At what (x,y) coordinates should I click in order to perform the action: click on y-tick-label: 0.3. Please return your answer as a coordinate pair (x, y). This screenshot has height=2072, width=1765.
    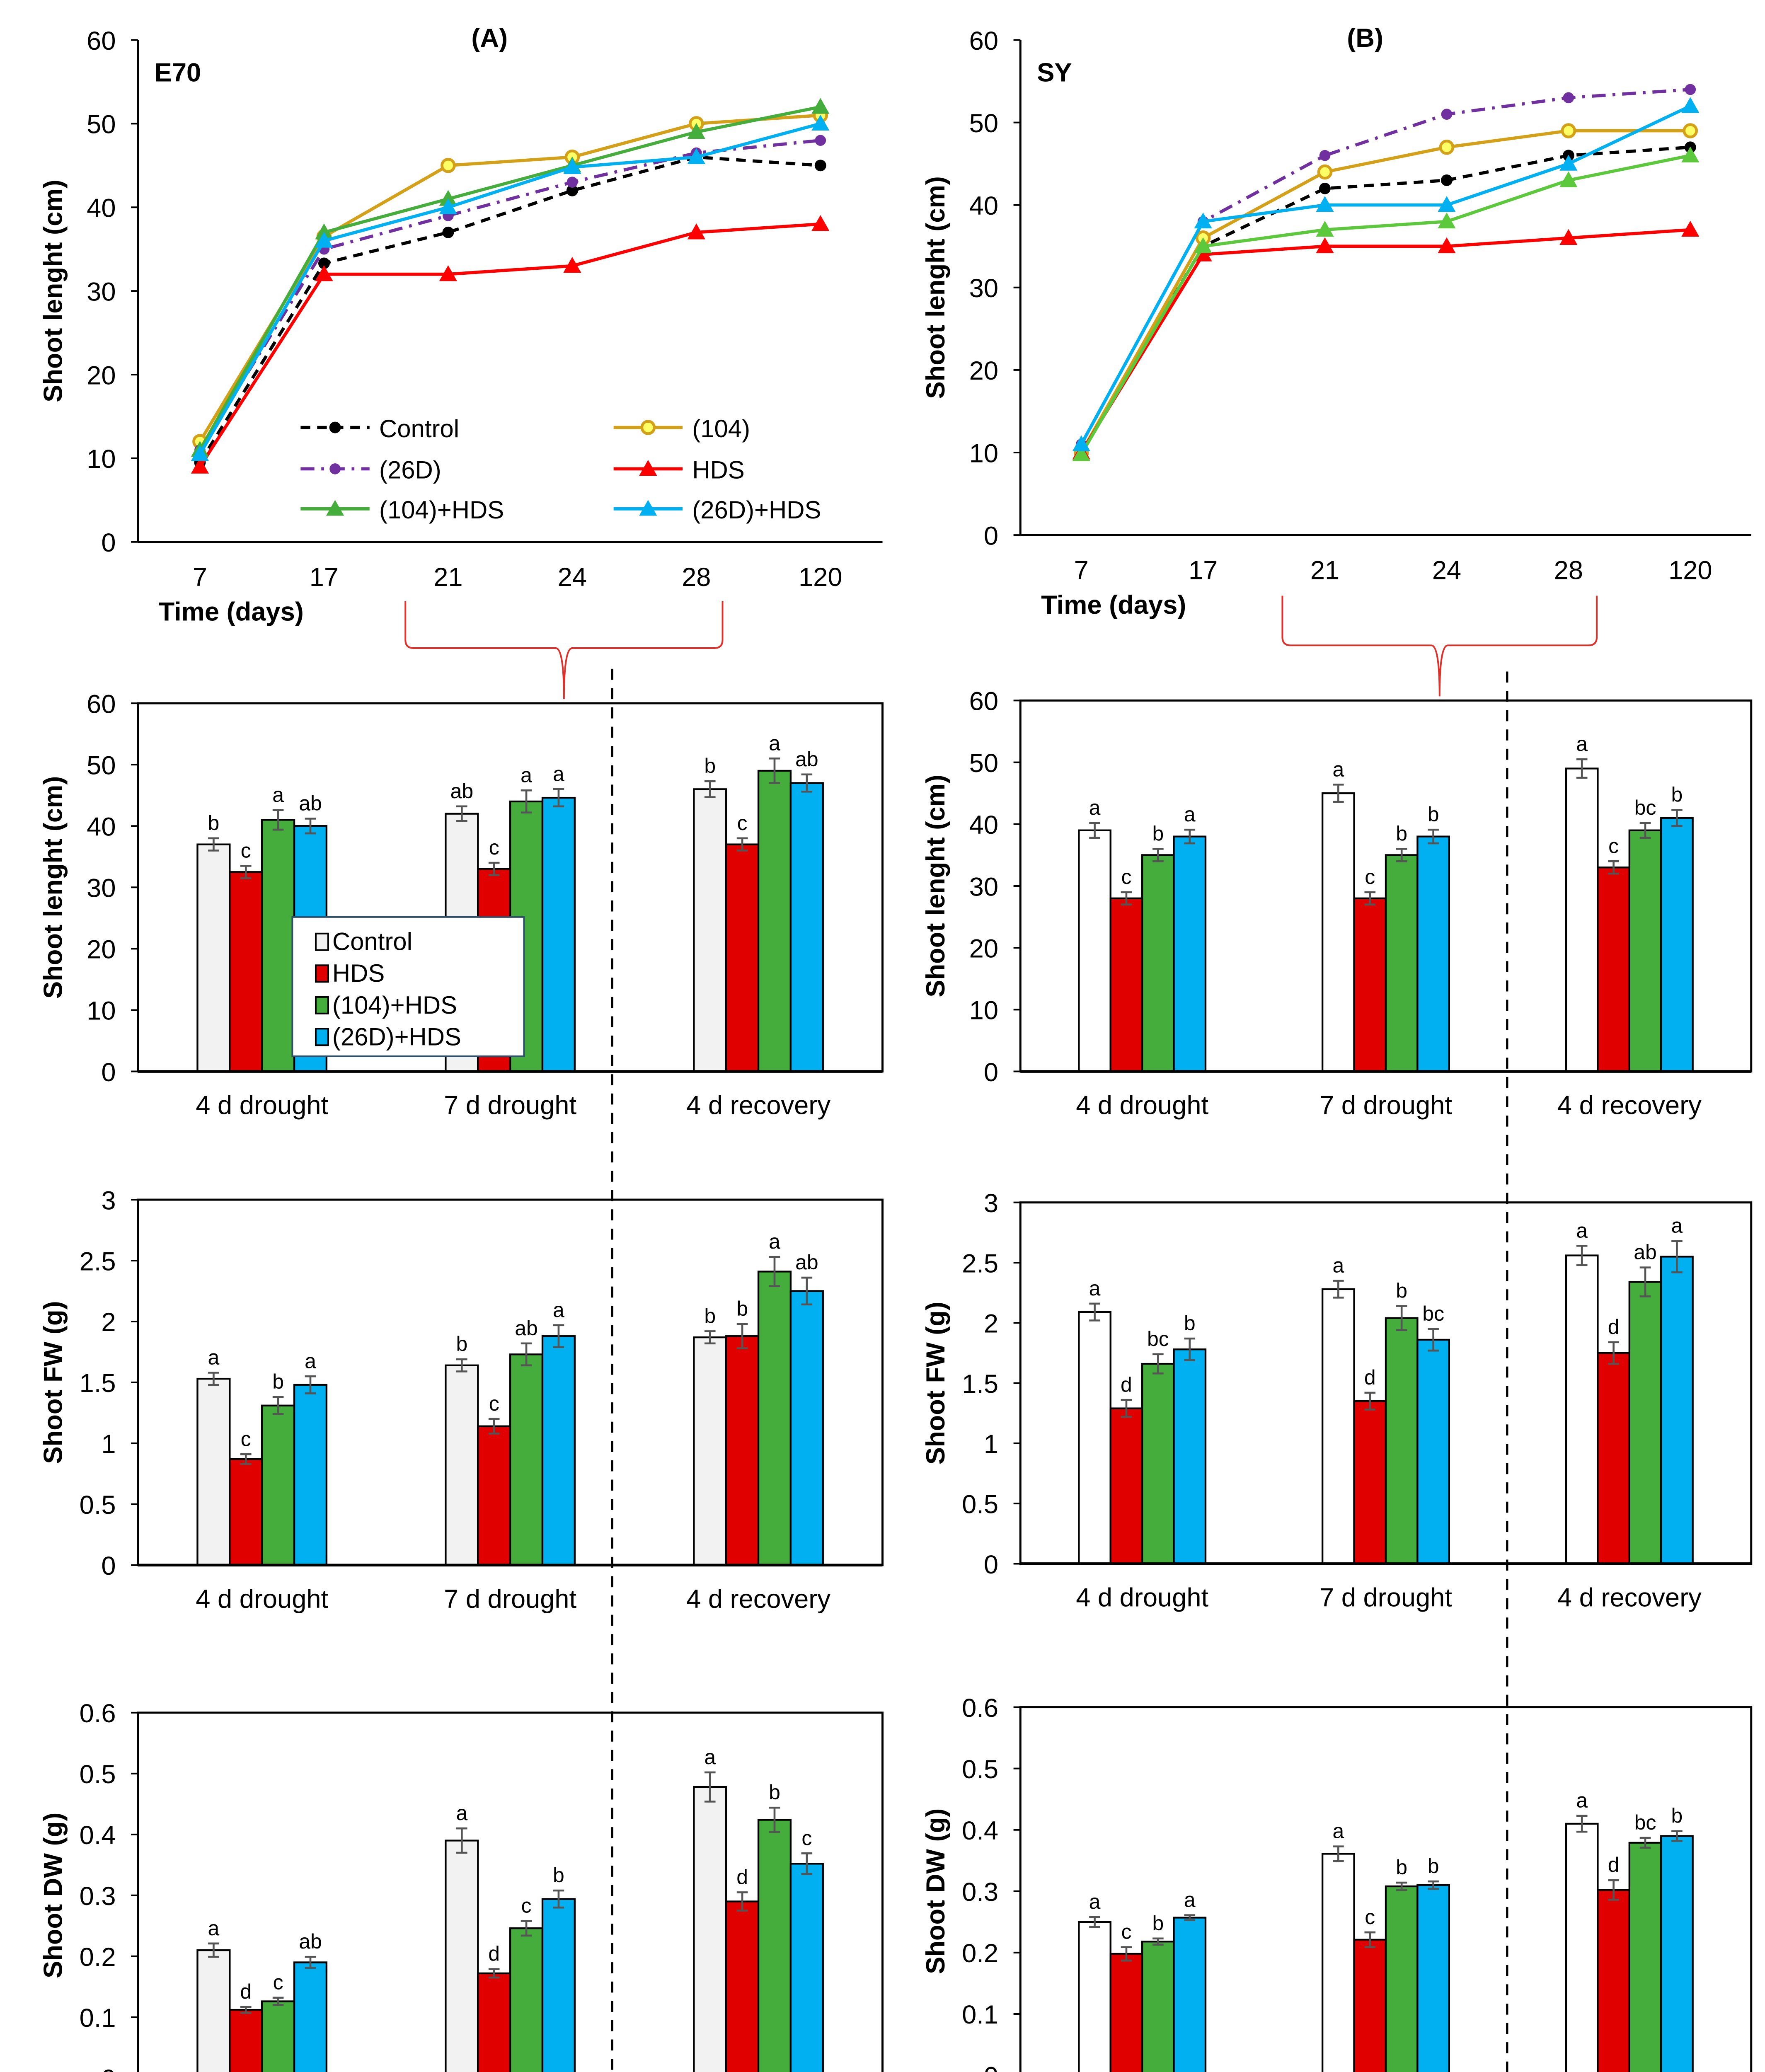
    Looking at the image, I should click on (98, 1896).